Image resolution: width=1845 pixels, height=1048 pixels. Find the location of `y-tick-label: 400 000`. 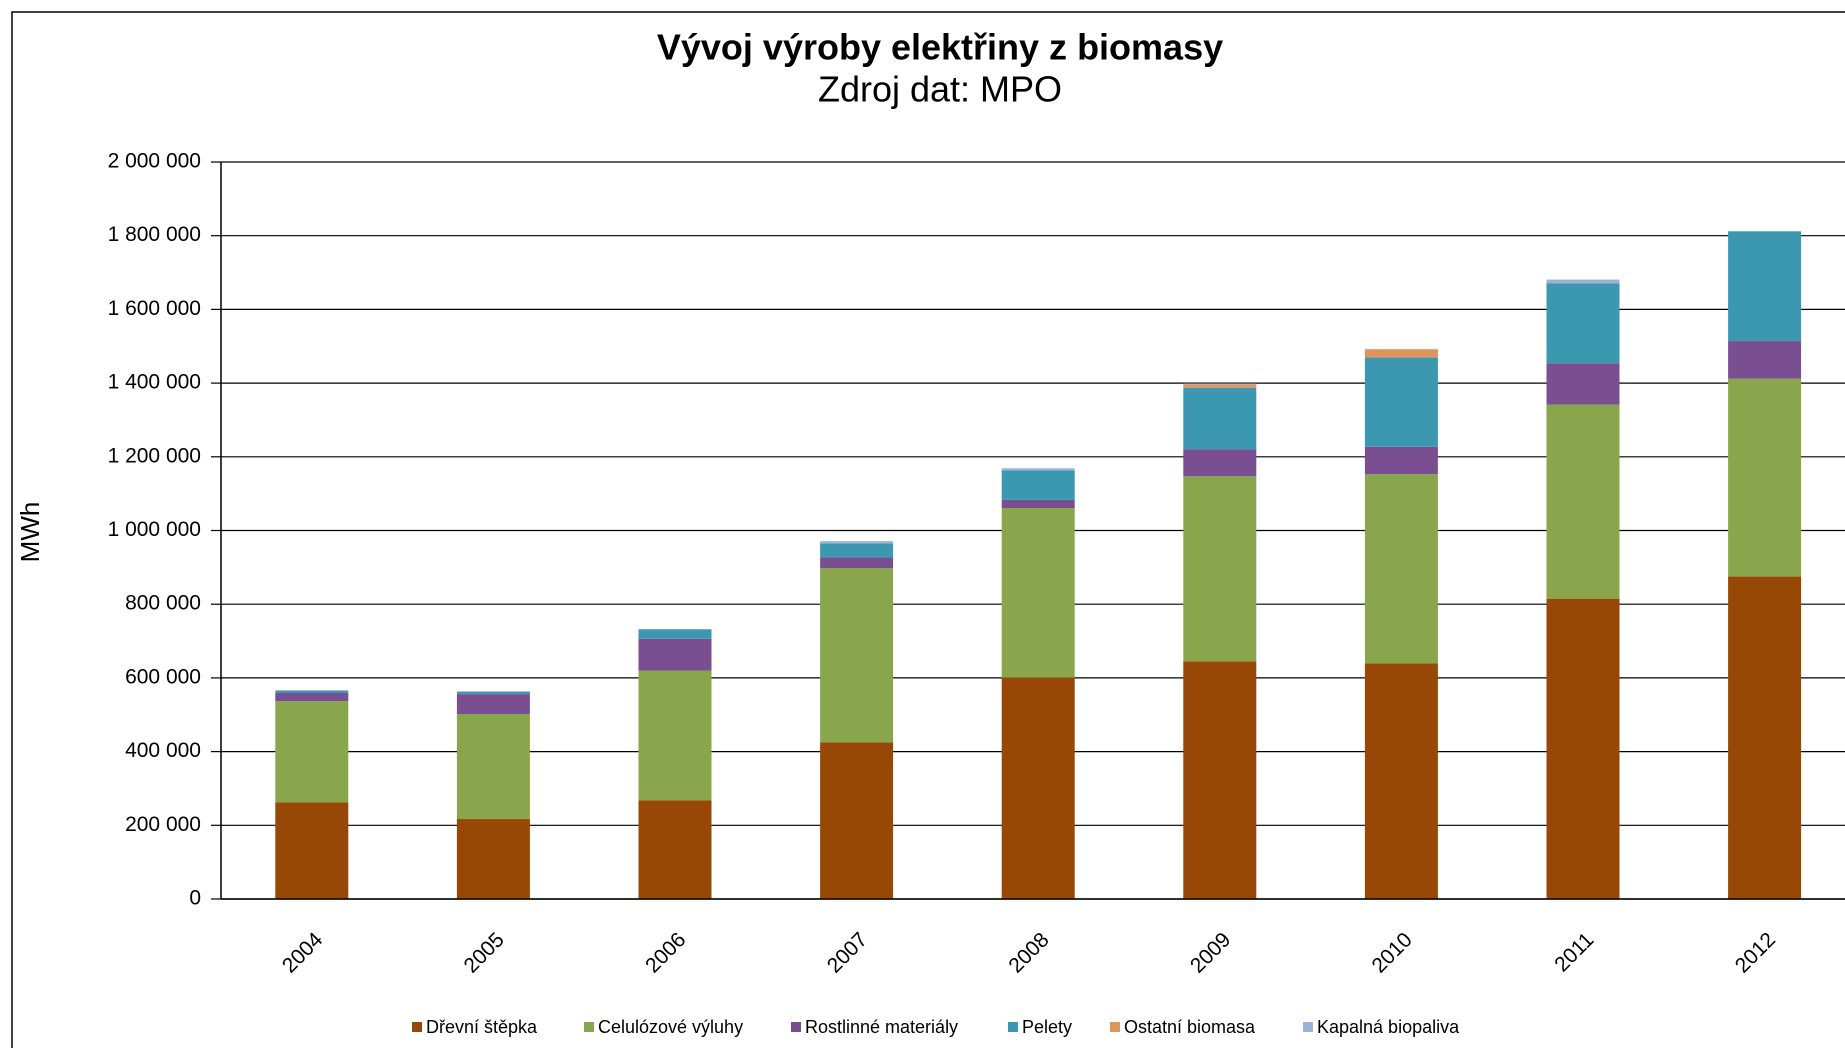

y-tick-label: 400 000 is located at coordinates (163, 750).